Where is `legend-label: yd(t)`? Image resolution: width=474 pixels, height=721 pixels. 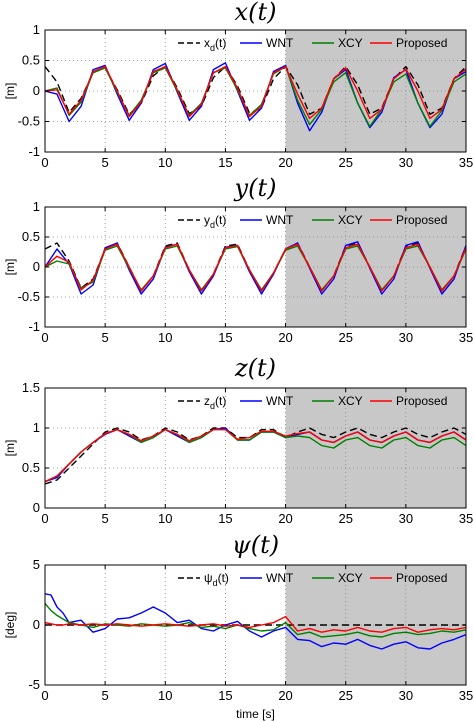 legend-label: yd(t) is located at coordinates (215, 221).